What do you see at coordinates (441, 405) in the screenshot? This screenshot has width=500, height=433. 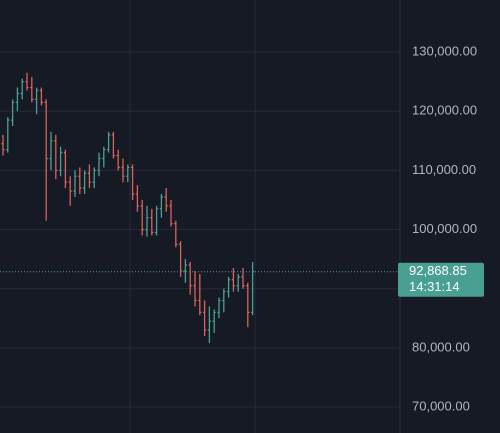 I see `y-tick-label: 70,000.00` at bounding box center [441, 405].